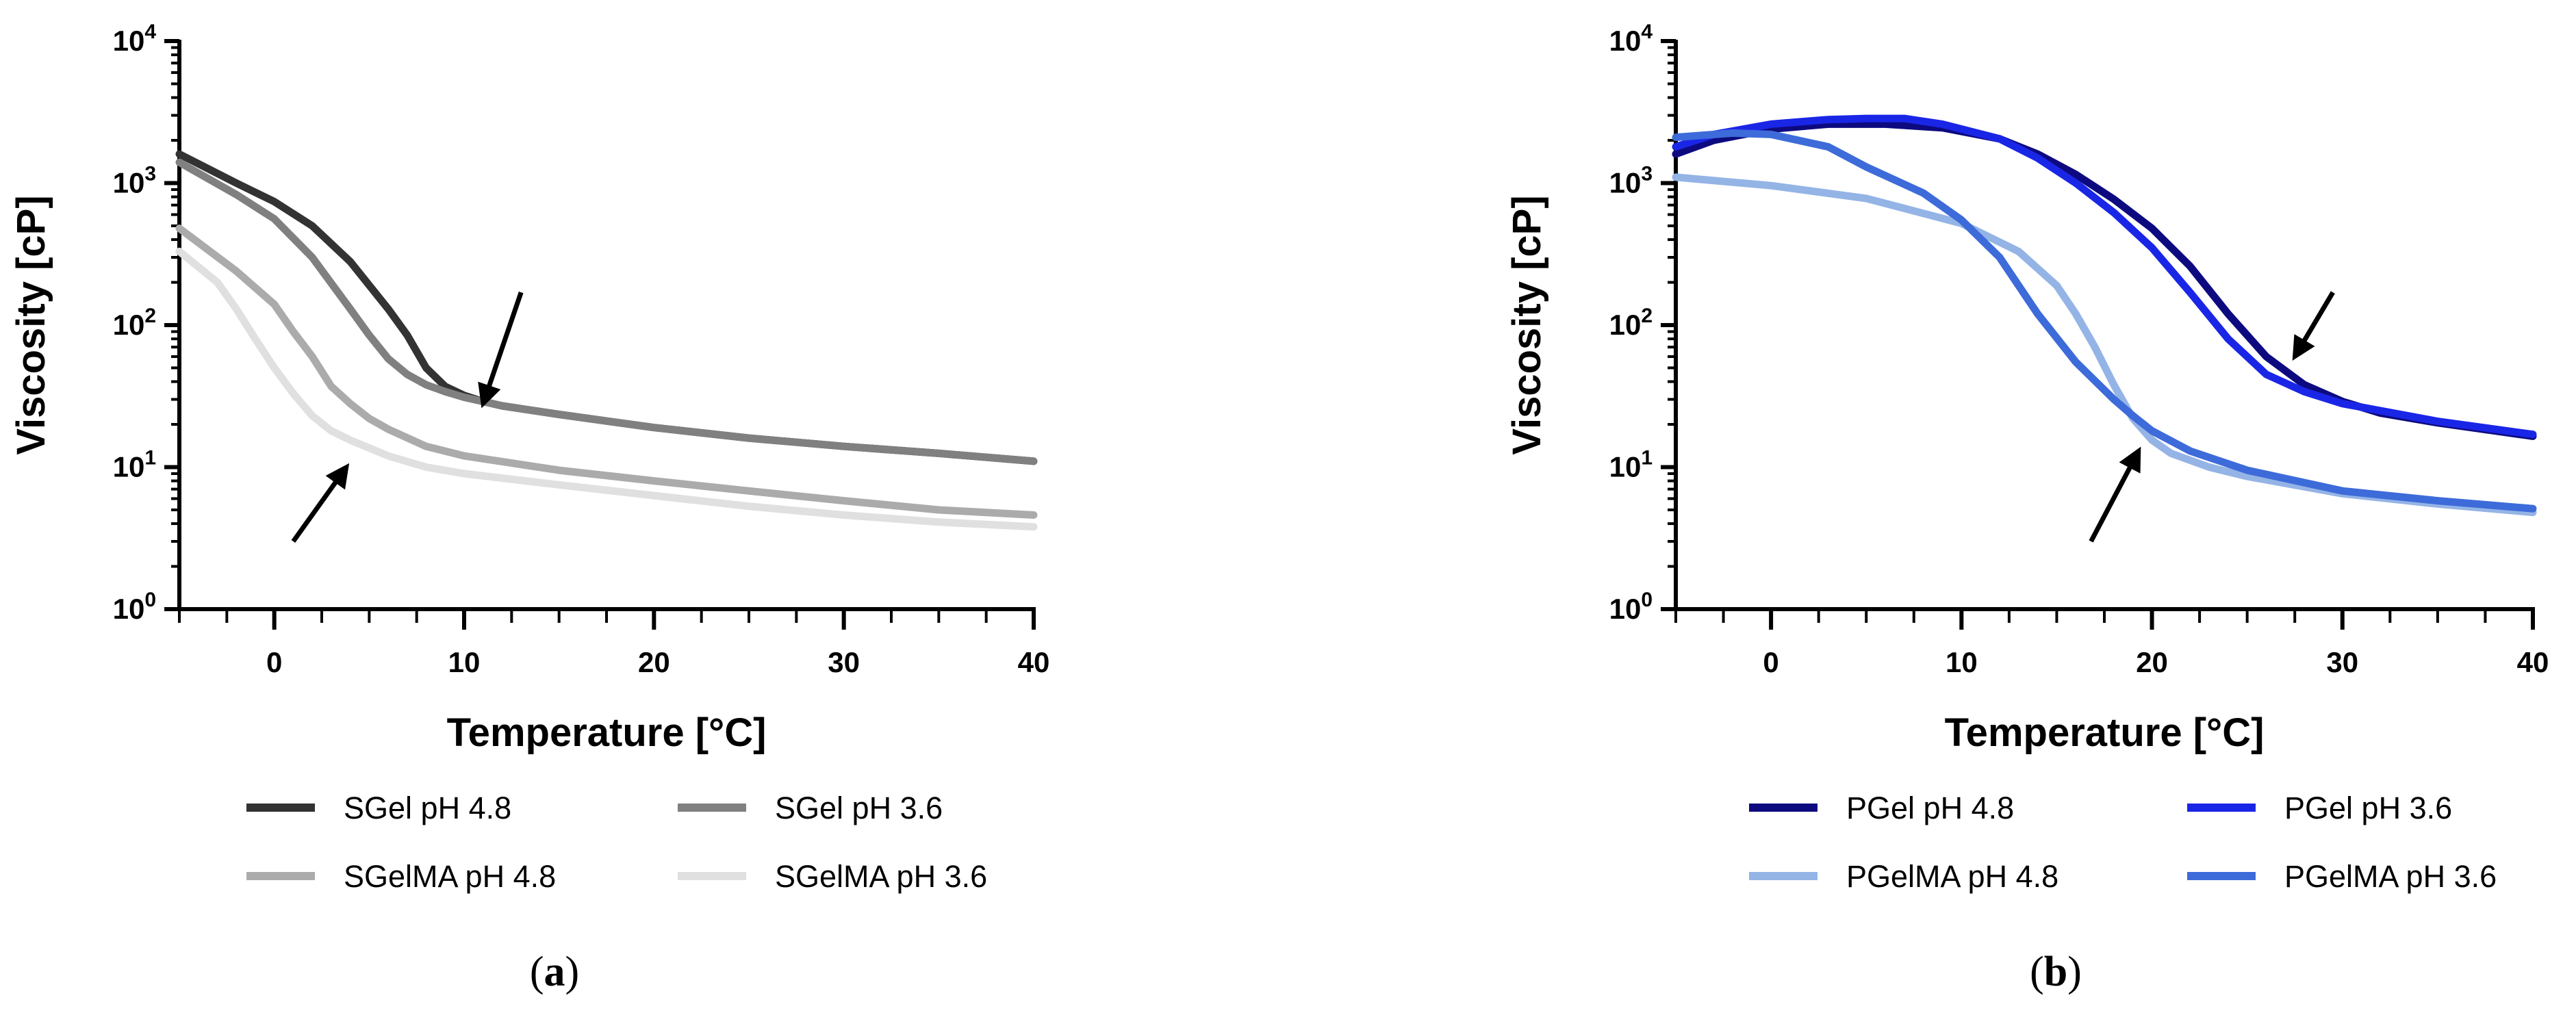 The width and height of the screenshot is (2576, 1015). What do you see at coordinates (2056, 972) in the screenshot?
I see `panel-caption: (b)` at bounding box center [2056, 972].